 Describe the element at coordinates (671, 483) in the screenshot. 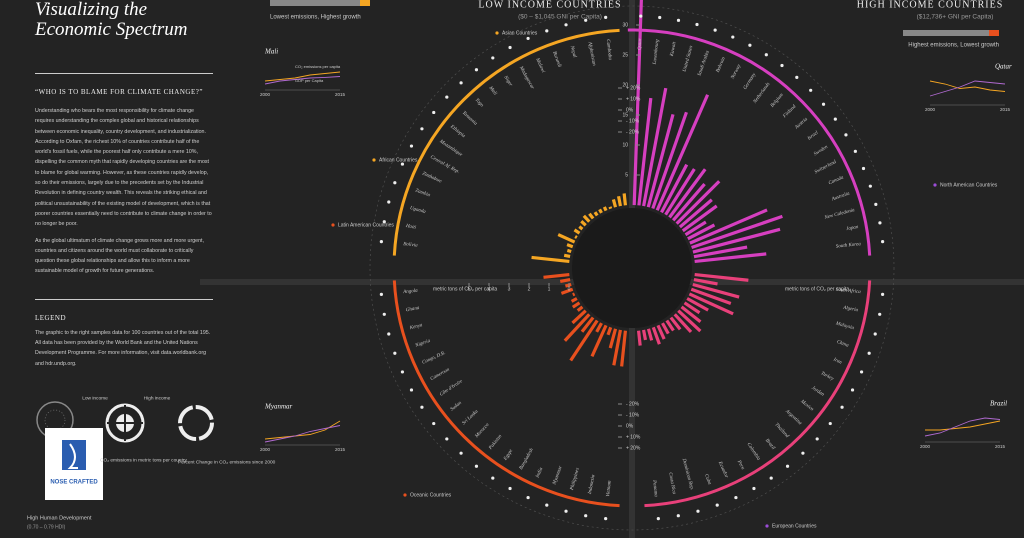

I see `country-label: Costa Rica` at that location.